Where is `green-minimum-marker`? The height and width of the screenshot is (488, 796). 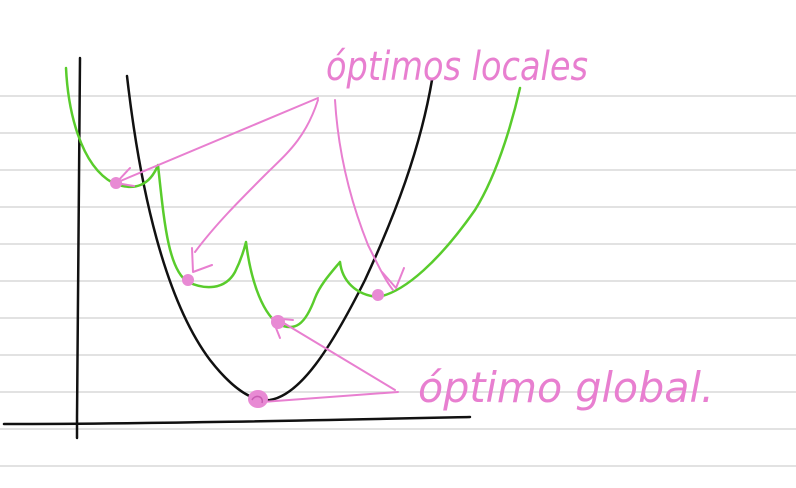
green-minimum-marker is located at coordinates (278, 322).